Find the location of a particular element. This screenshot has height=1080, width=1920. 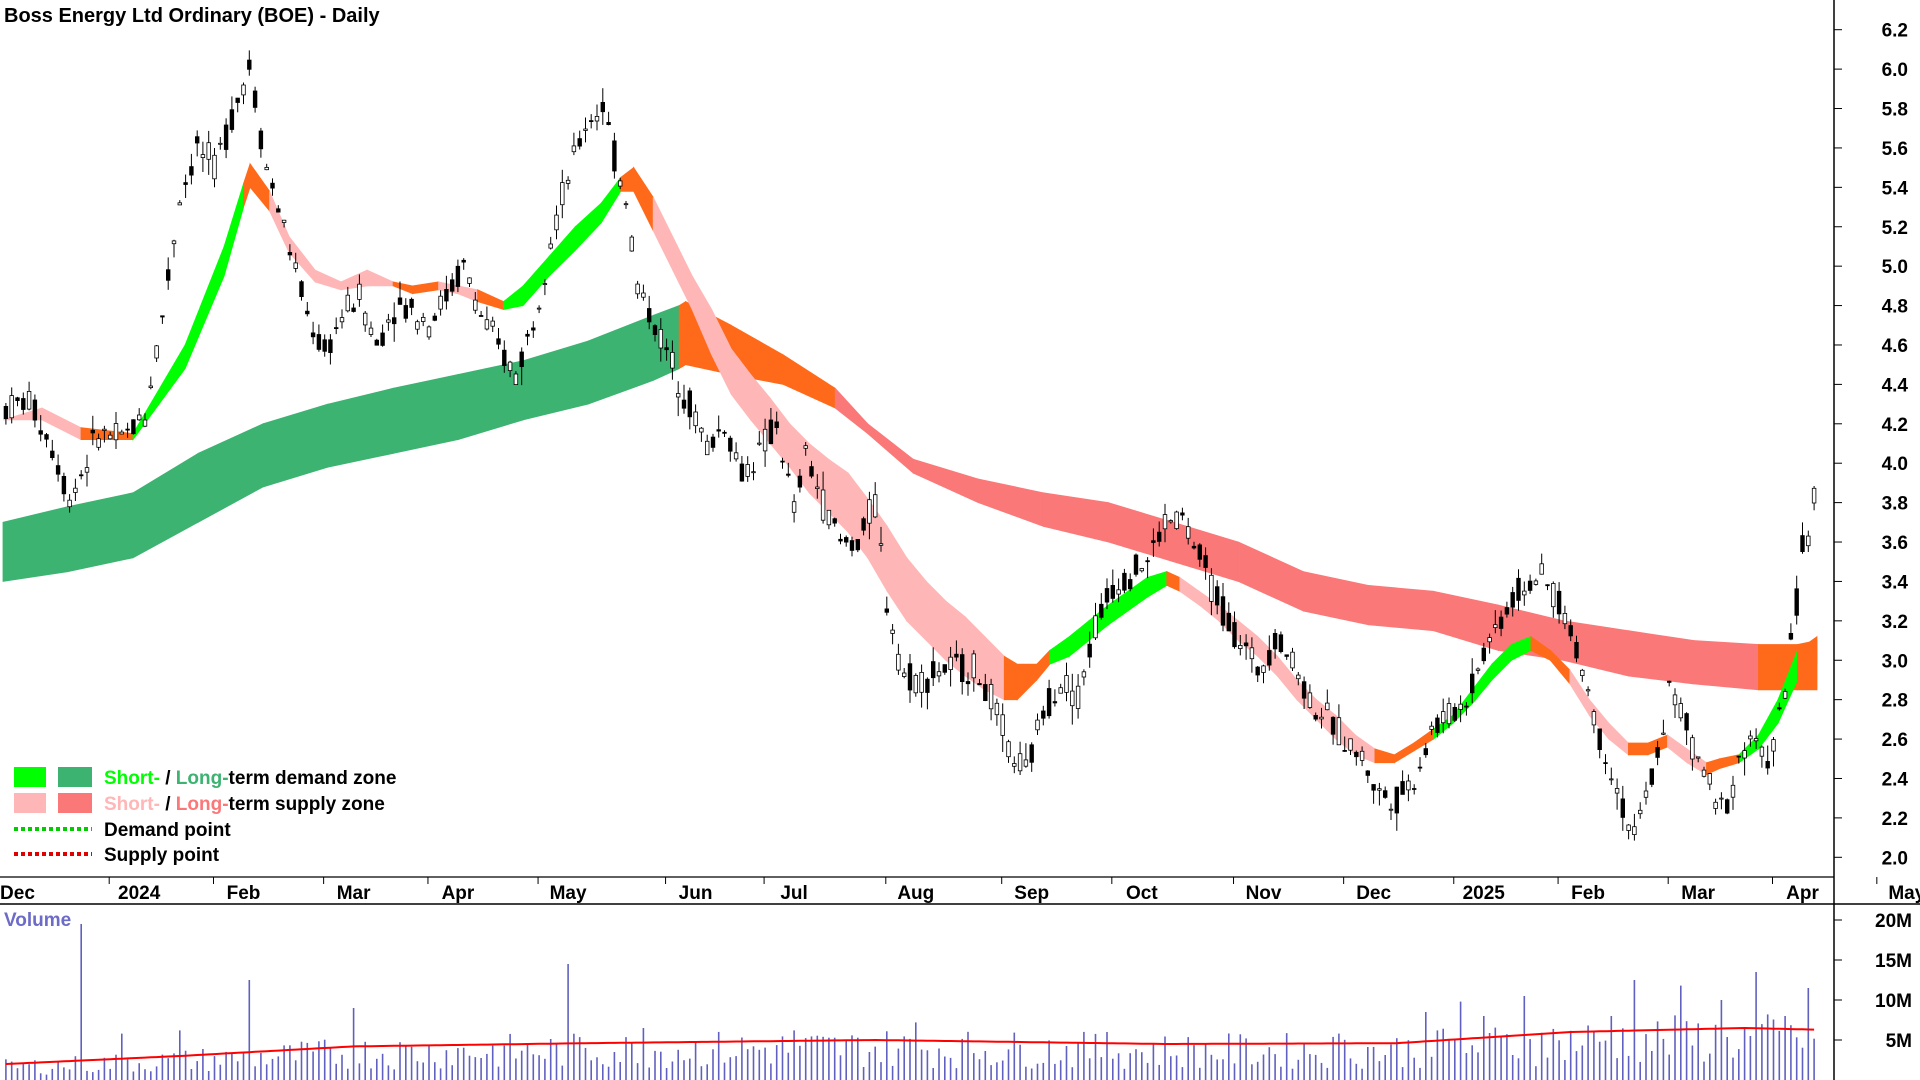

price-tick-label: 4.2 is located at coordinates (1895, 425).